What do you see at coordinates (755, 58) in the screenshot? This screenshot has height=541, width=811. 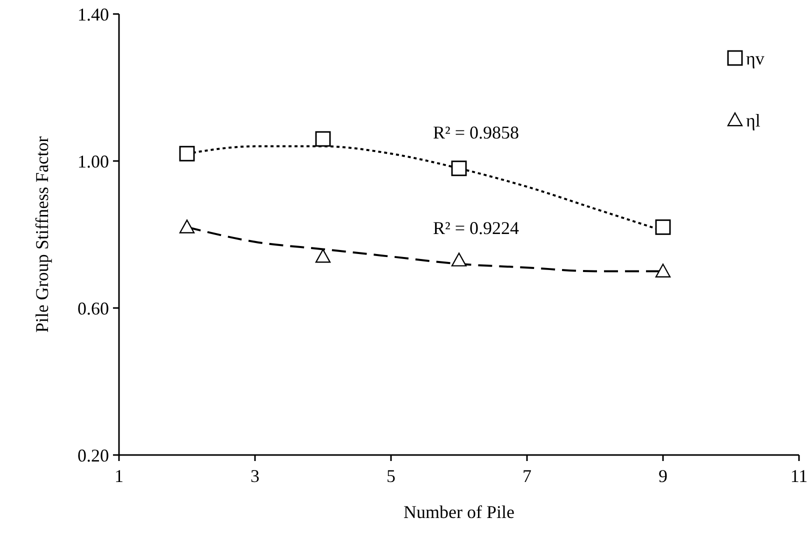 I see `legend-label: ηv` at bounding box center [755, 58].